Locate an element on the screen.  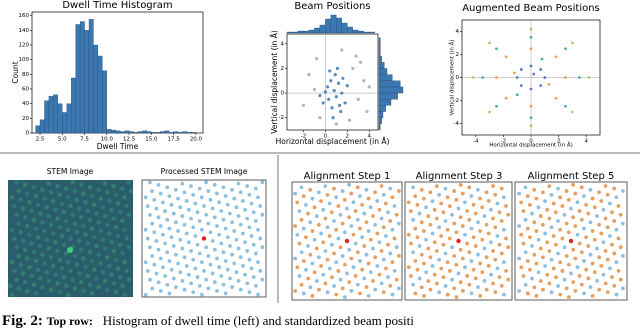
y-tick-label: -2 is located at coordinates (456, 101).